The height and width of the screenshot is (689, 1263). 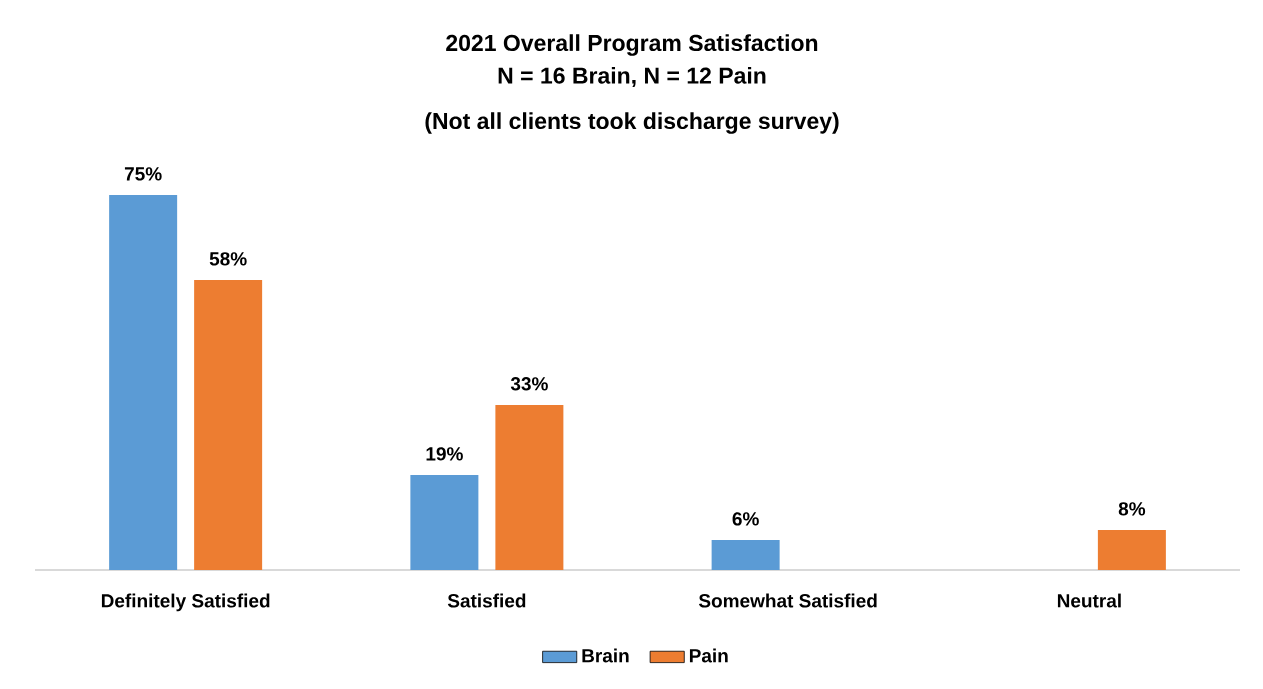 What do you see at coordinates (1132, 509) in the screenshot?
I see `data-label: 8%` at bounding box center [1132, 509].